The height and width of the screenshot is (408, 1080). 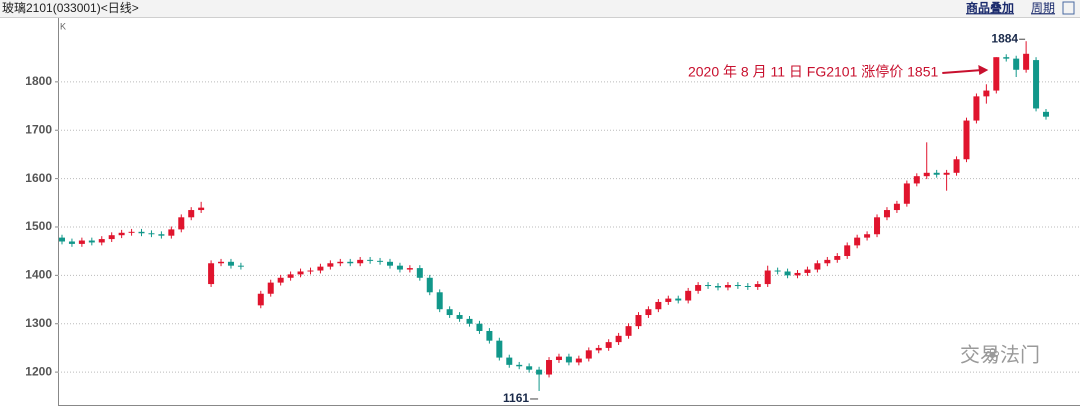 I want to click on overlay-button: 商品叠加, so click(x=990, y=7).